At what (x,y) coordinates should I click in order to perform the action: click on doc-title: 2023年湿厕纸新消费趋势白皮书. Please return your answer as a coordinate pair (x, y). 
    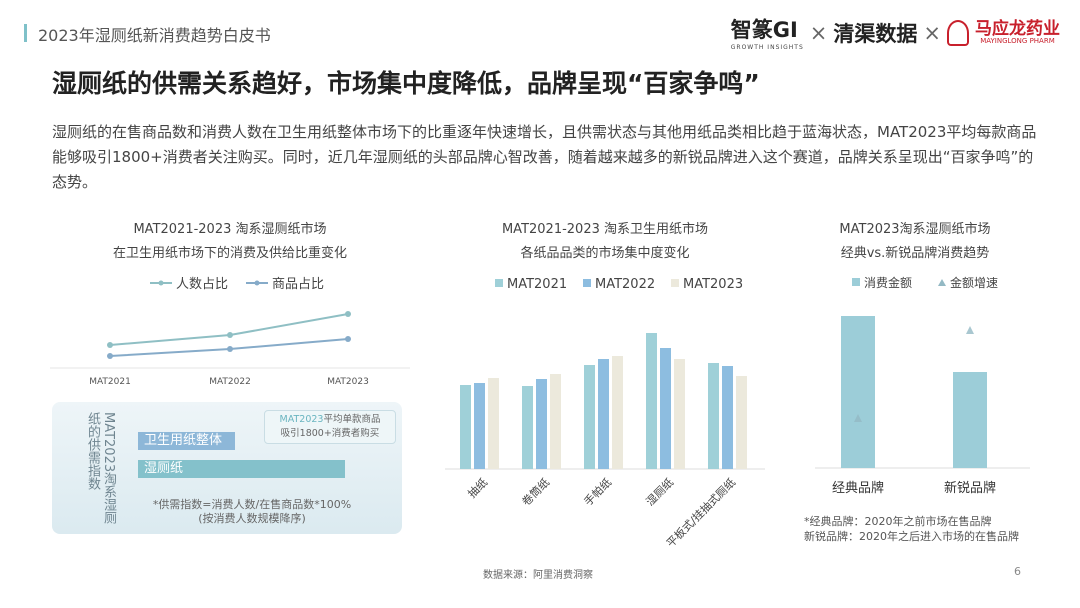
    Looking at the image, I should click on (154, 35).